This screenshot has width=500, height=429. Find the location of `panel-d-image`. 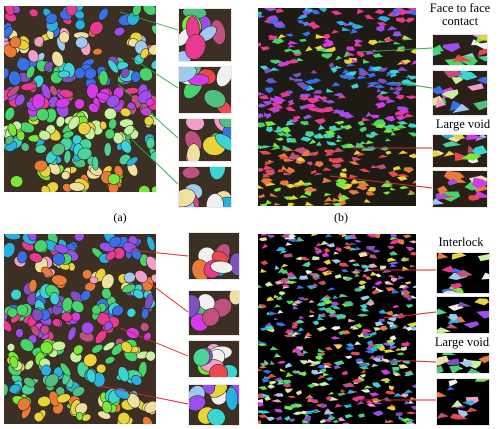

panel-d-image is located at coordinates (337, 329).